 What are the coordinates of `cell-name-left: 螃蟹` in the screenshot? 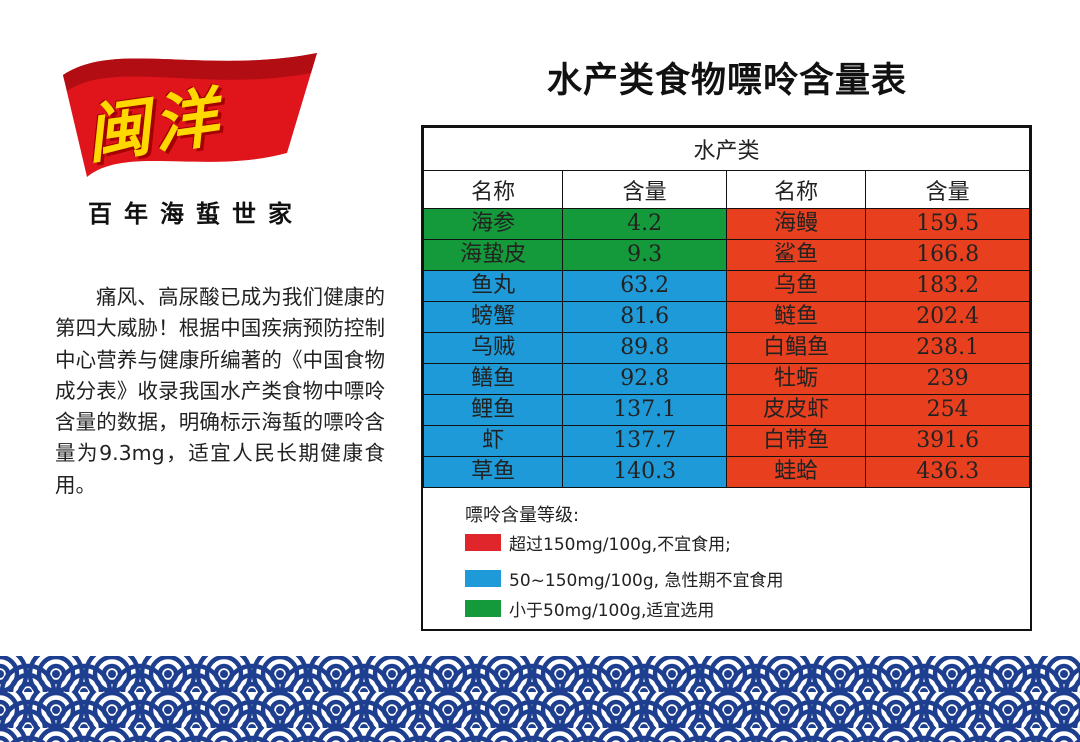 It's located at (493, 317).